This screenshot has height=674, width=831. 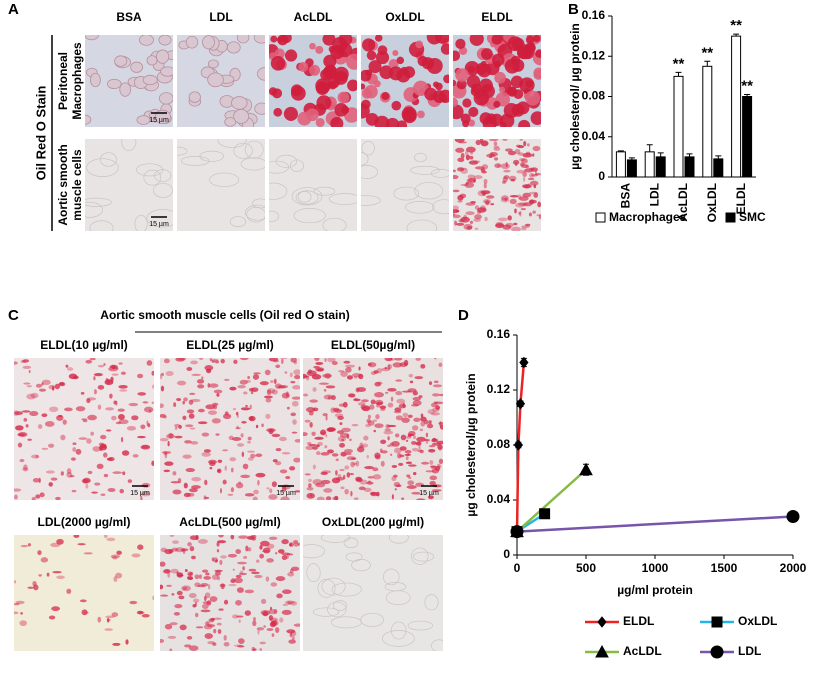 What do you see at coordinates (752, 217) in the screenshot?
I see `legend-label: SMC` at bounding box center [752, 217].